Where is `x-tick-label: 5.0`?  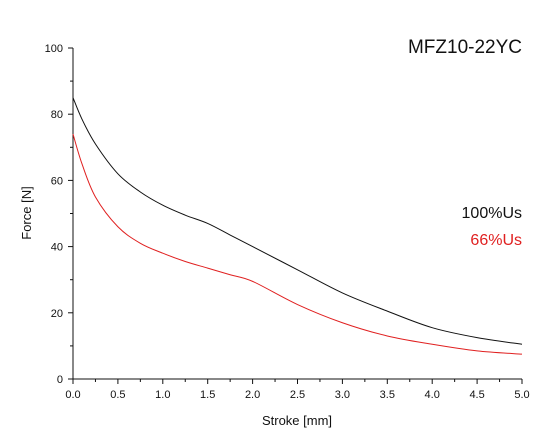 x-tick-label: 5.0 is located at coordinates (521, 395).